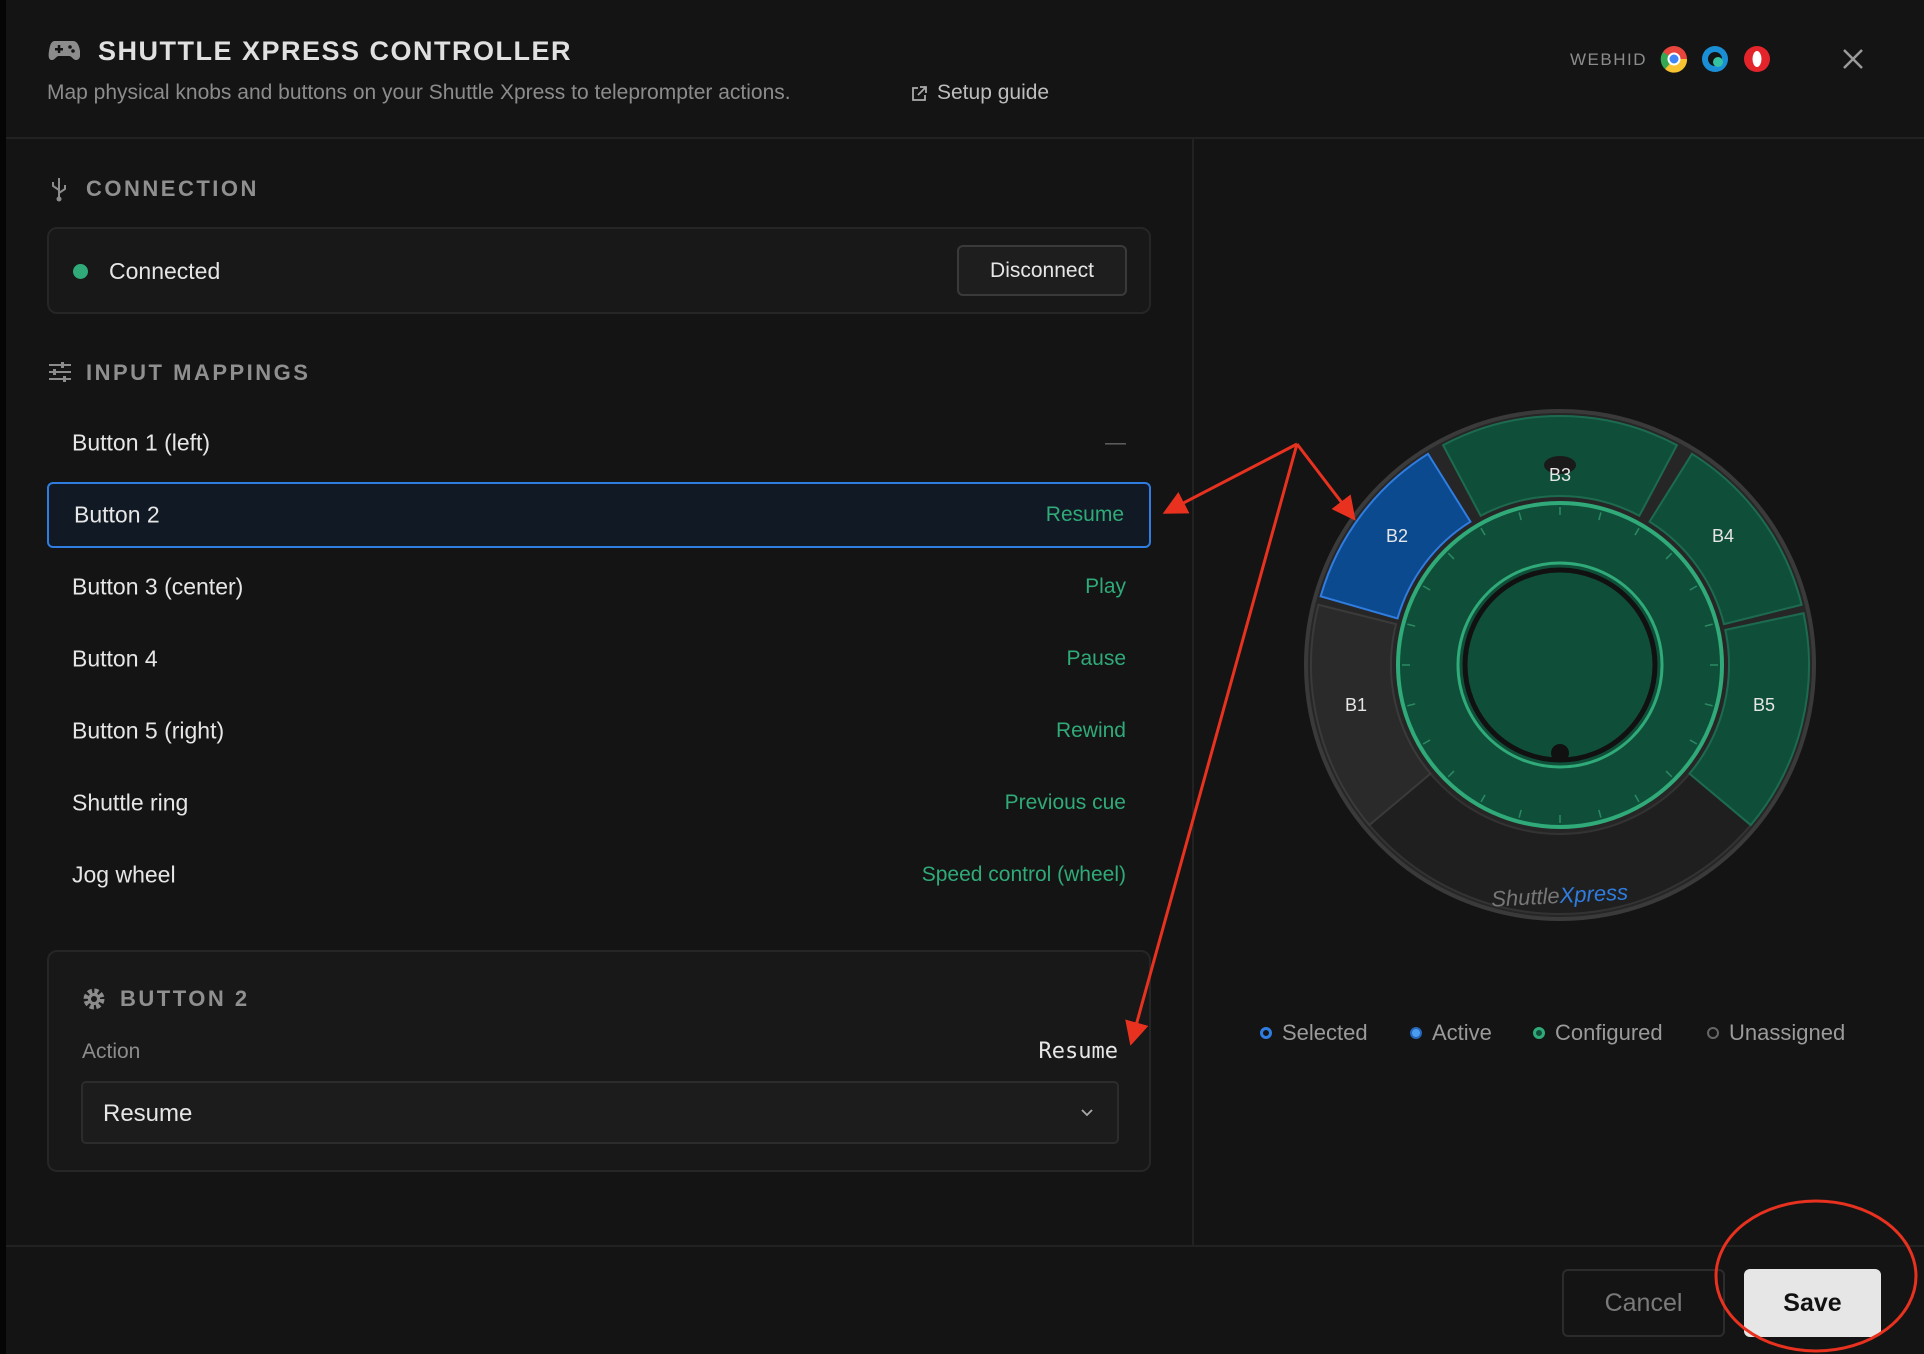  I want to click on connection-panel: Connected Disconnect, so click(599, 270).